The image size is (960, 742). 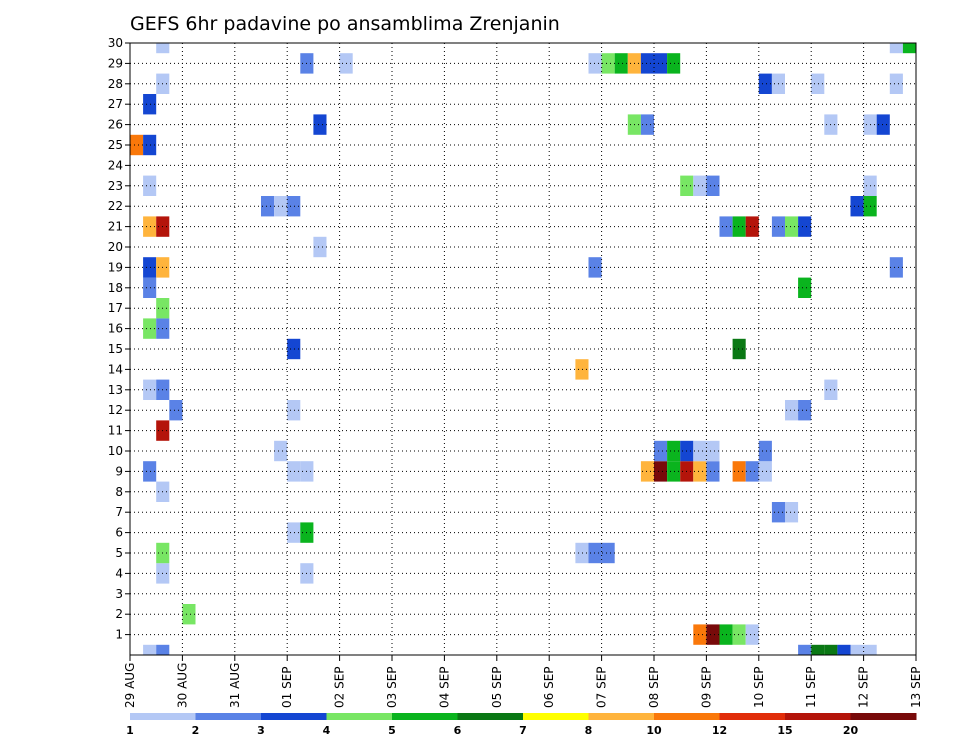 What do you see at coordinates (602, 687) in the screenshot?
I see `x-tick-label: 07 SEP` at bounding box center [602, 687].